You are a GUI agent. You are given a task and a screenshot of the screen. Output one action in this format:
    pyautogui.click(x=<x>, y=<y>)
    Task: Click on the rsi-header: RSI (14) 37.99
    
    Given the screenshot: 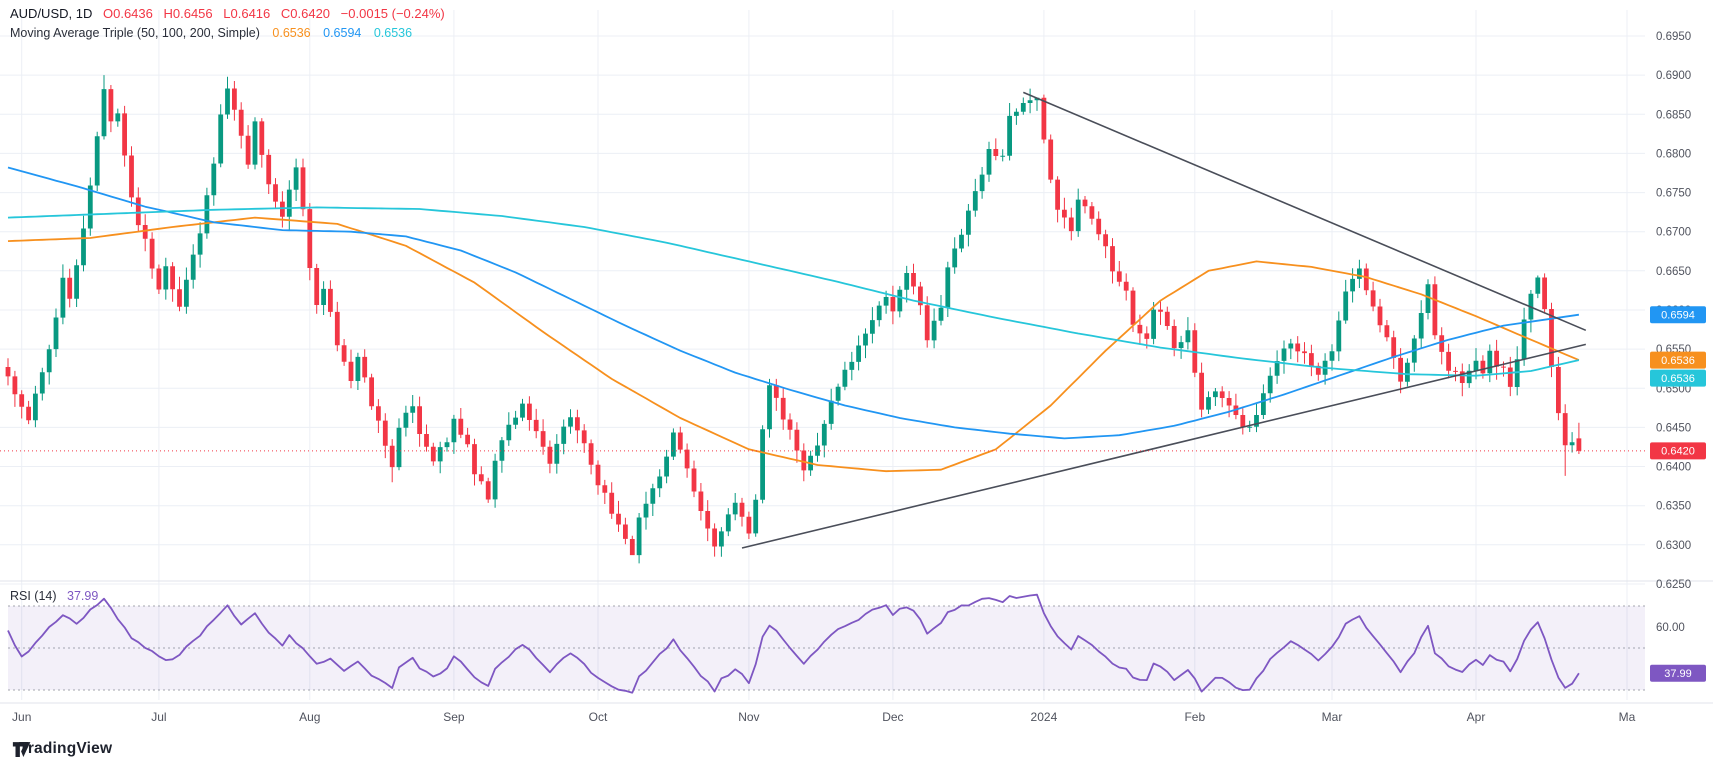 What is the action you would take?
    pyautogui.click(x=54, y=596)
    